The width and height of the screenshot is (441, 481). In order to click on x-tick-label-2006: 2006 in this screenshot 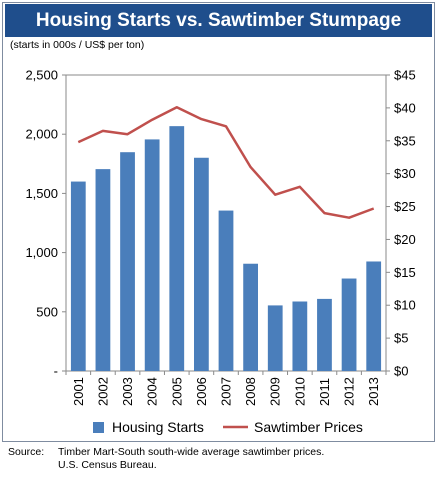, I will do `click(201, 391)`.